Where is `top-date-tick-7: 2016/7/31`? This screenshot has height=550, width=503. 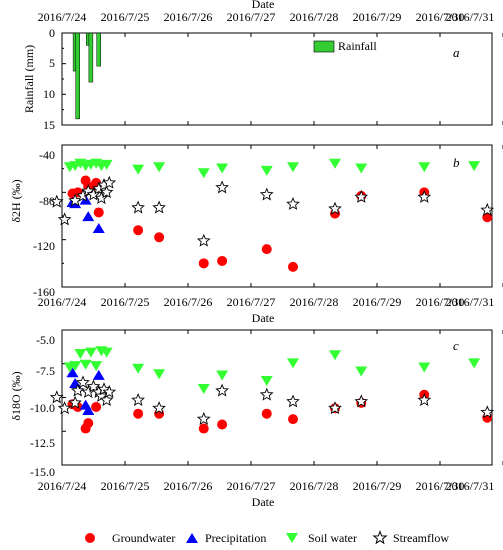
top-date-tick-7: 2016/7/31 is located at coordinates (470, 17).